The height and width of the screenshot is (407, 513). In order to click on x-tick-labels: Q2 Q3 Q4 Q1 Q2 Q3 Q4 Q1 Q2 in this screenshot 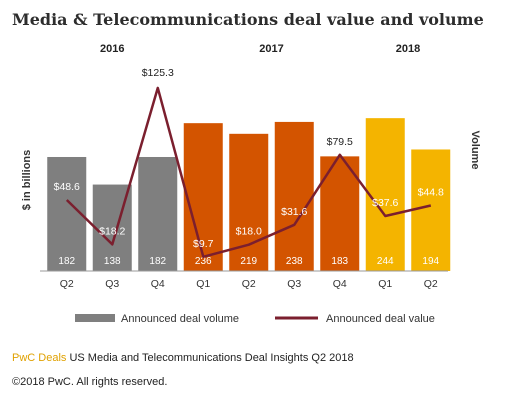, I will do `click(249, 284)`.